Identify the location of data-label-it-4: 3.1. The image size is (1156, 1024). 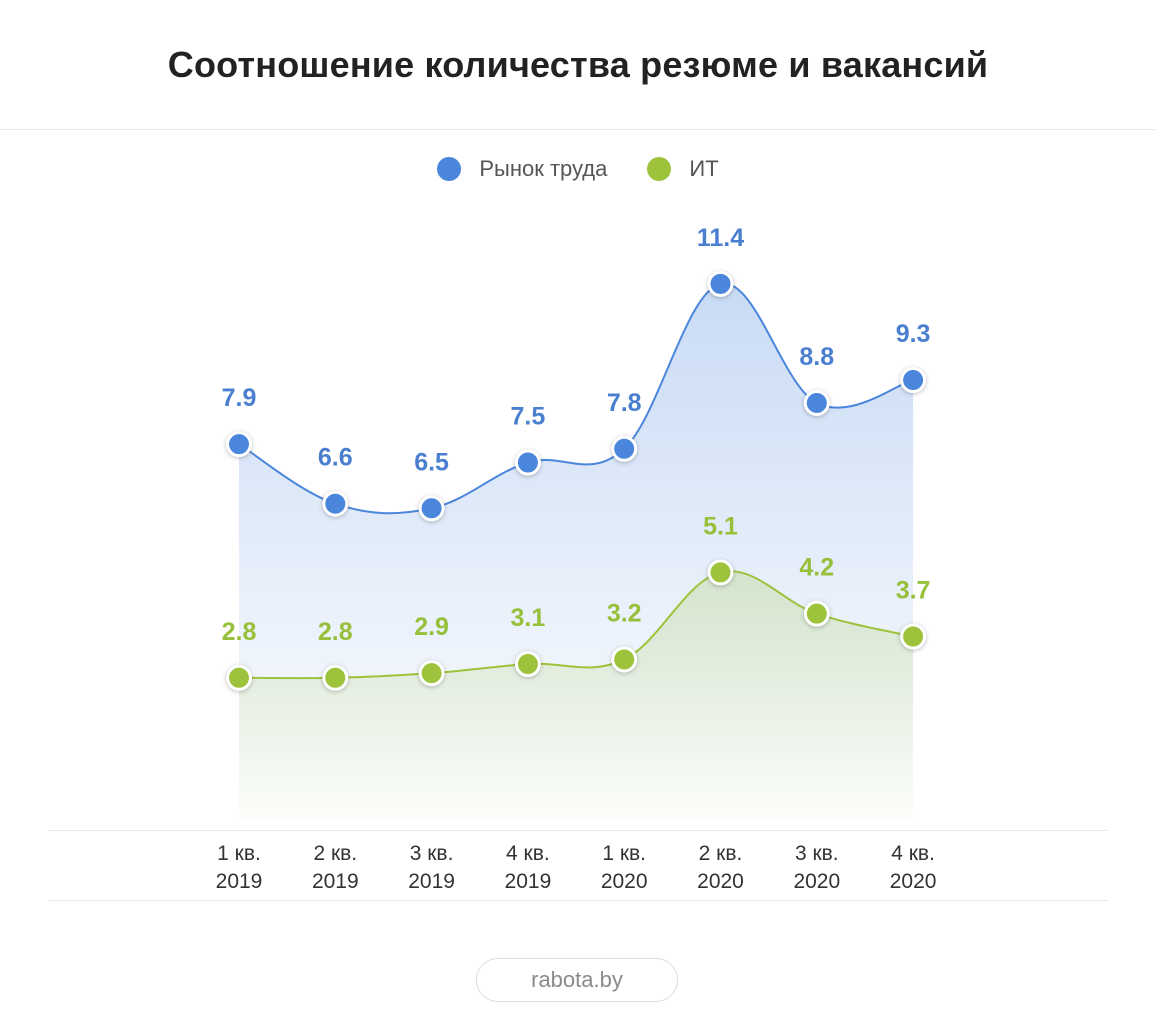
(528, 618).